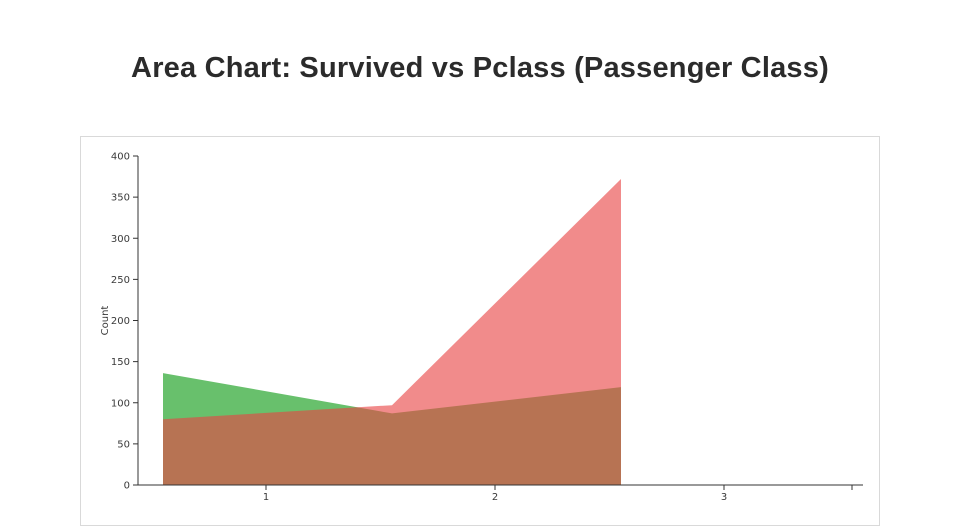 The image size is (960, 526). Describe the element at coordinates (105, 321) in the screenshot. I see `y-axis-label: Count` at that location.